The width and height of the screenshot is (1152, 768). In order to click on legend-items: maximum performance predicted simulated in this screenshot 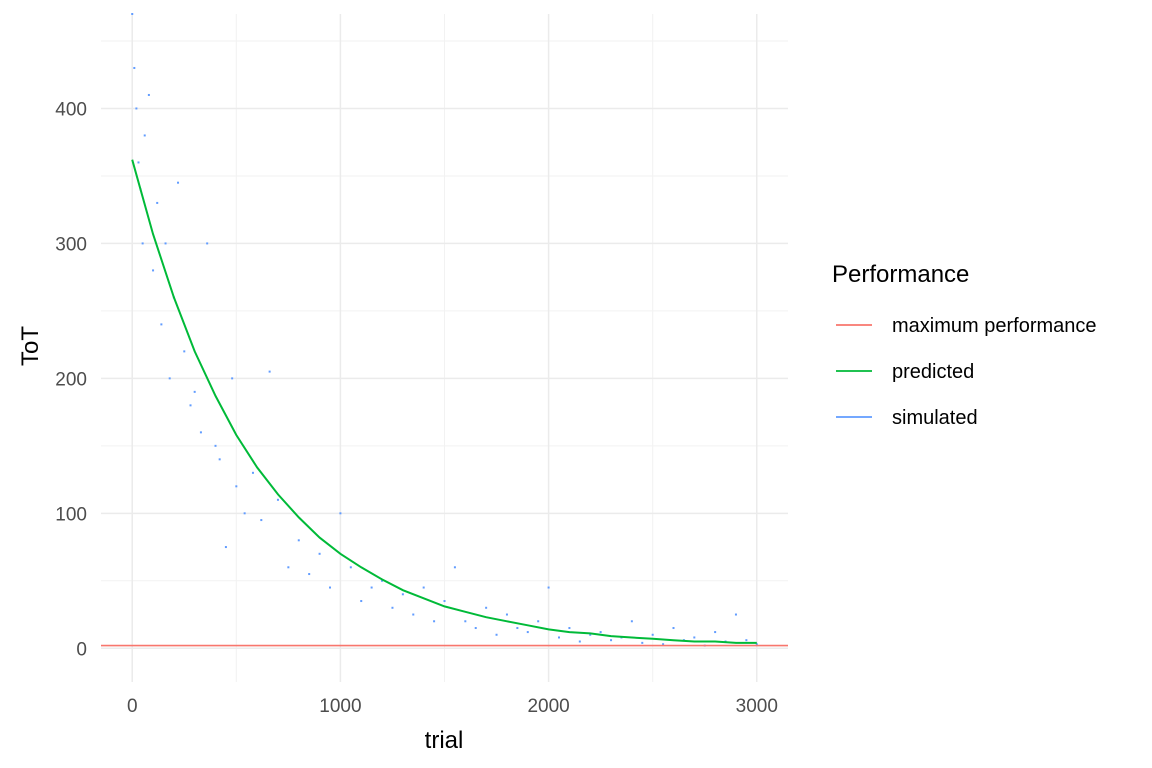, I will do `click(966, 372)`.